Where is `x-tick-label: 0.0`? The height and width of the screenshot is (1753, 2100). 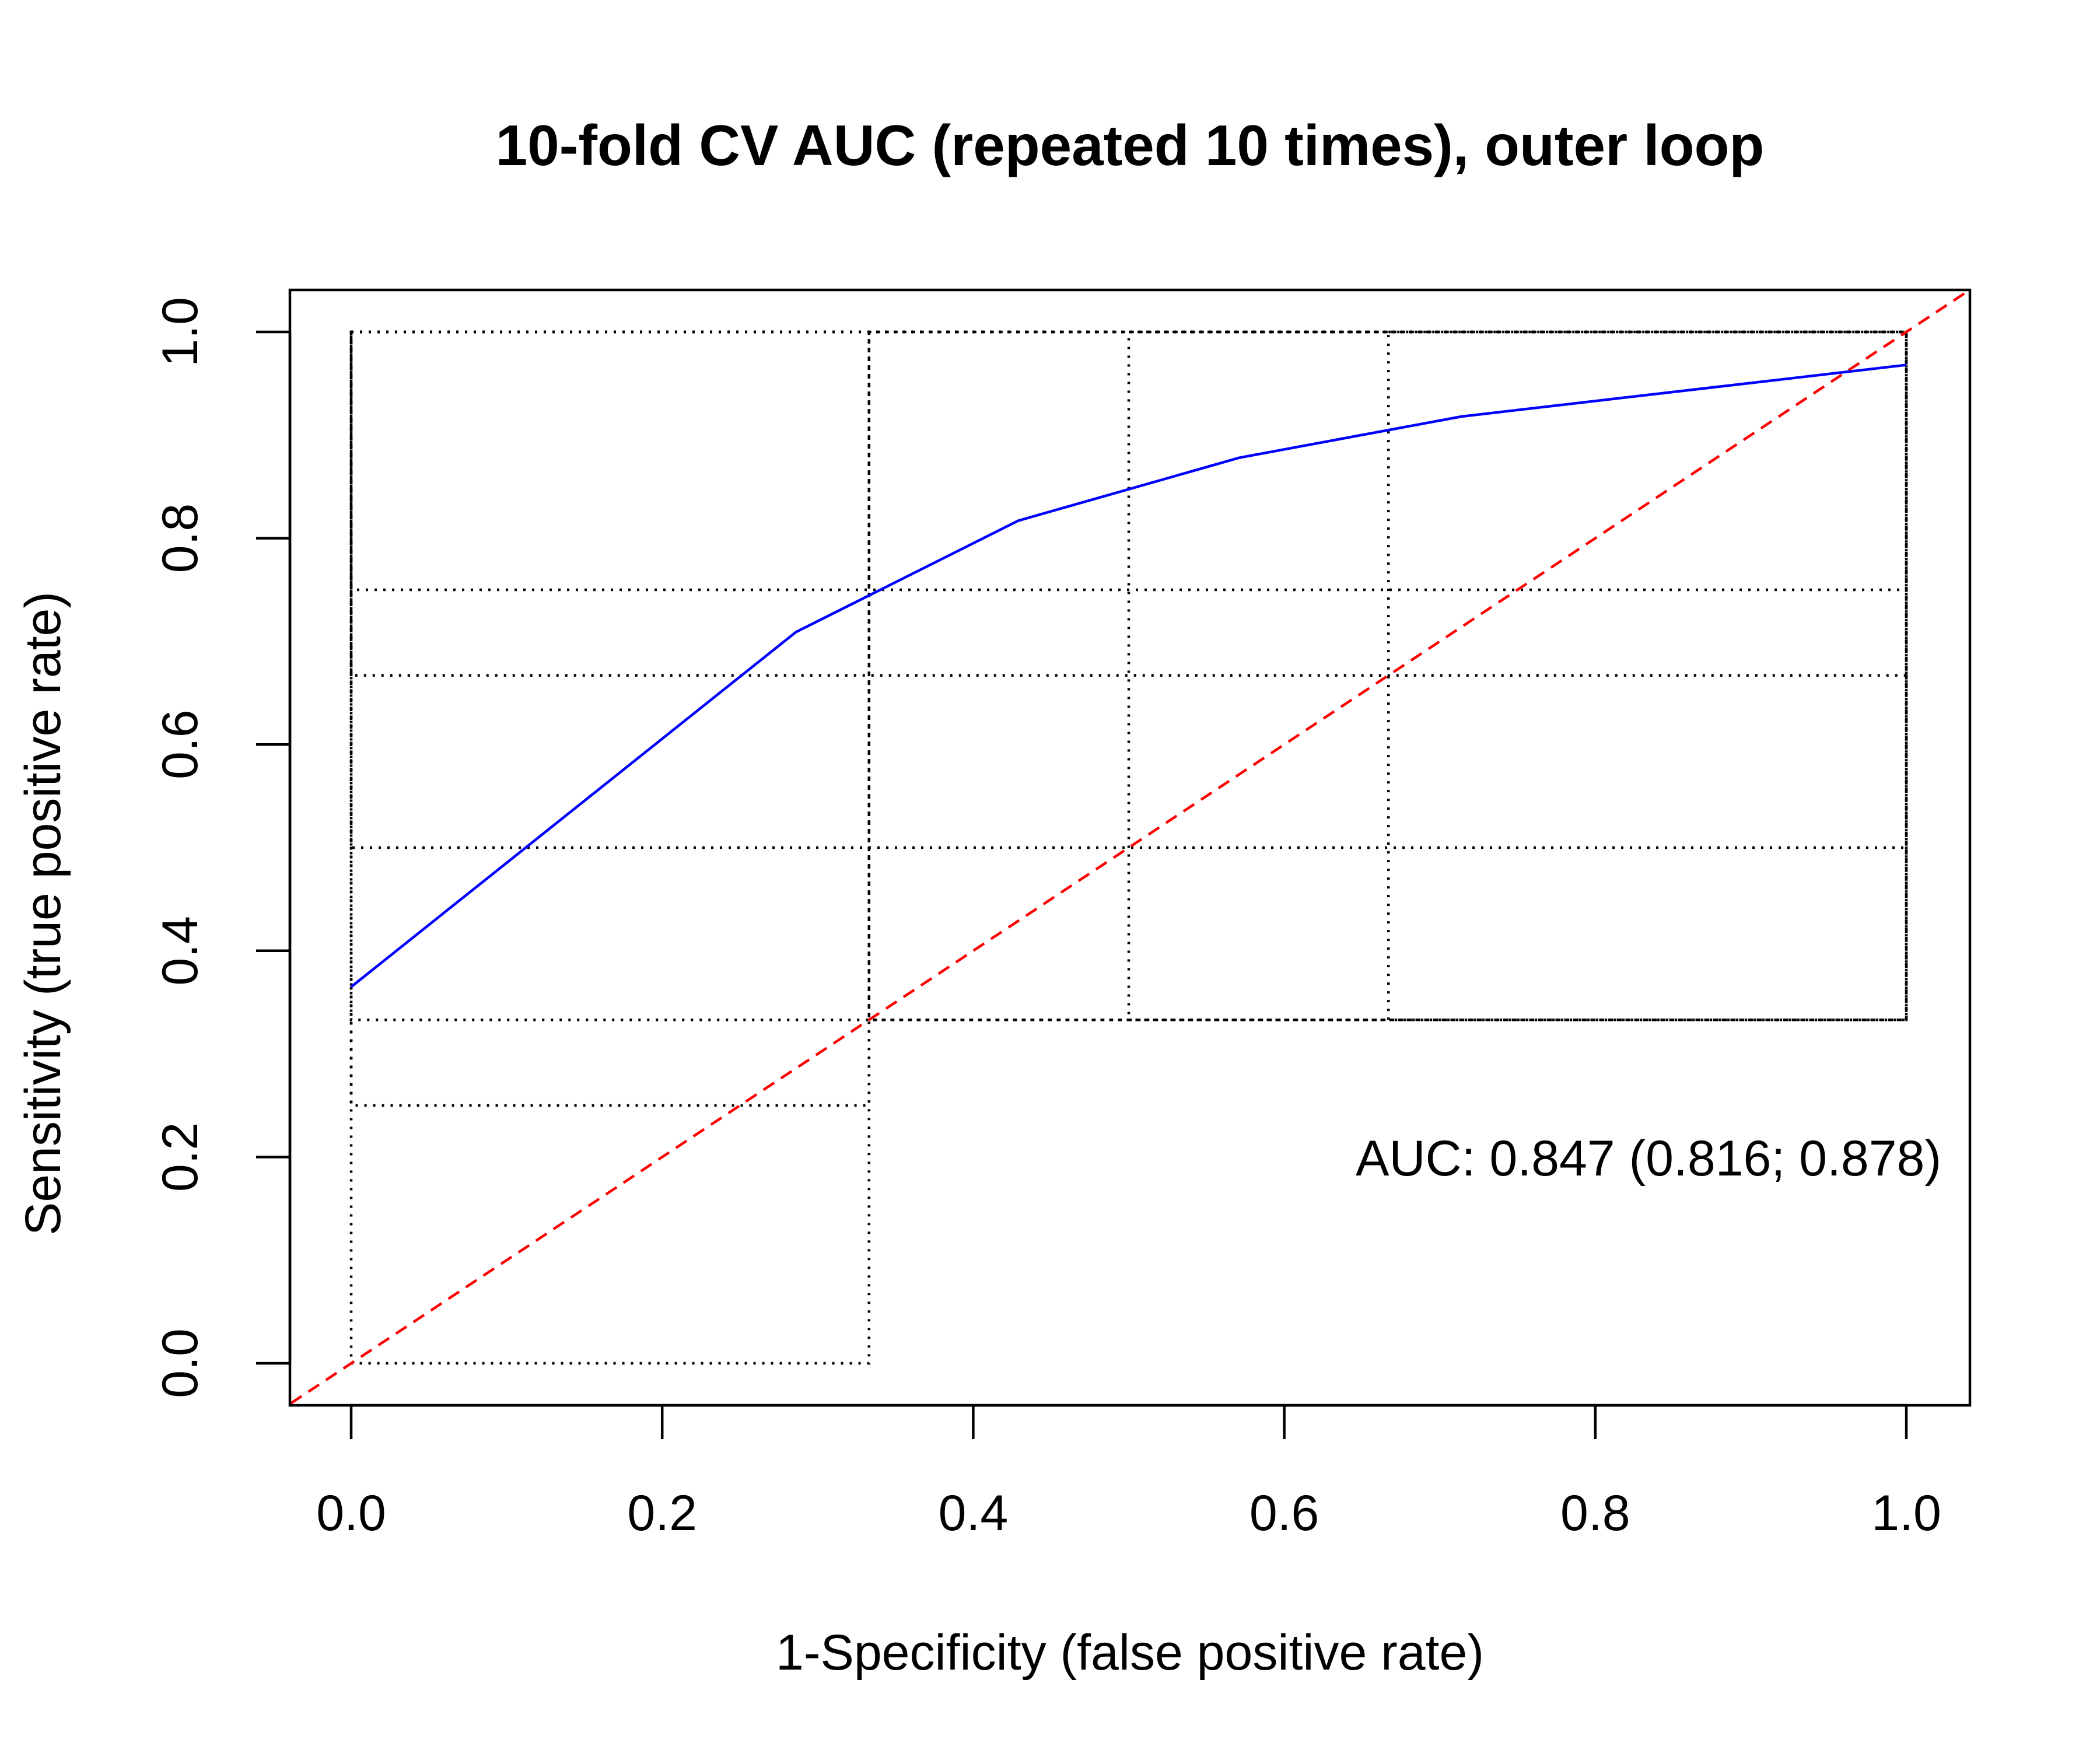 x-tick-label: 0.0 is located at coordinates (351, 1513).